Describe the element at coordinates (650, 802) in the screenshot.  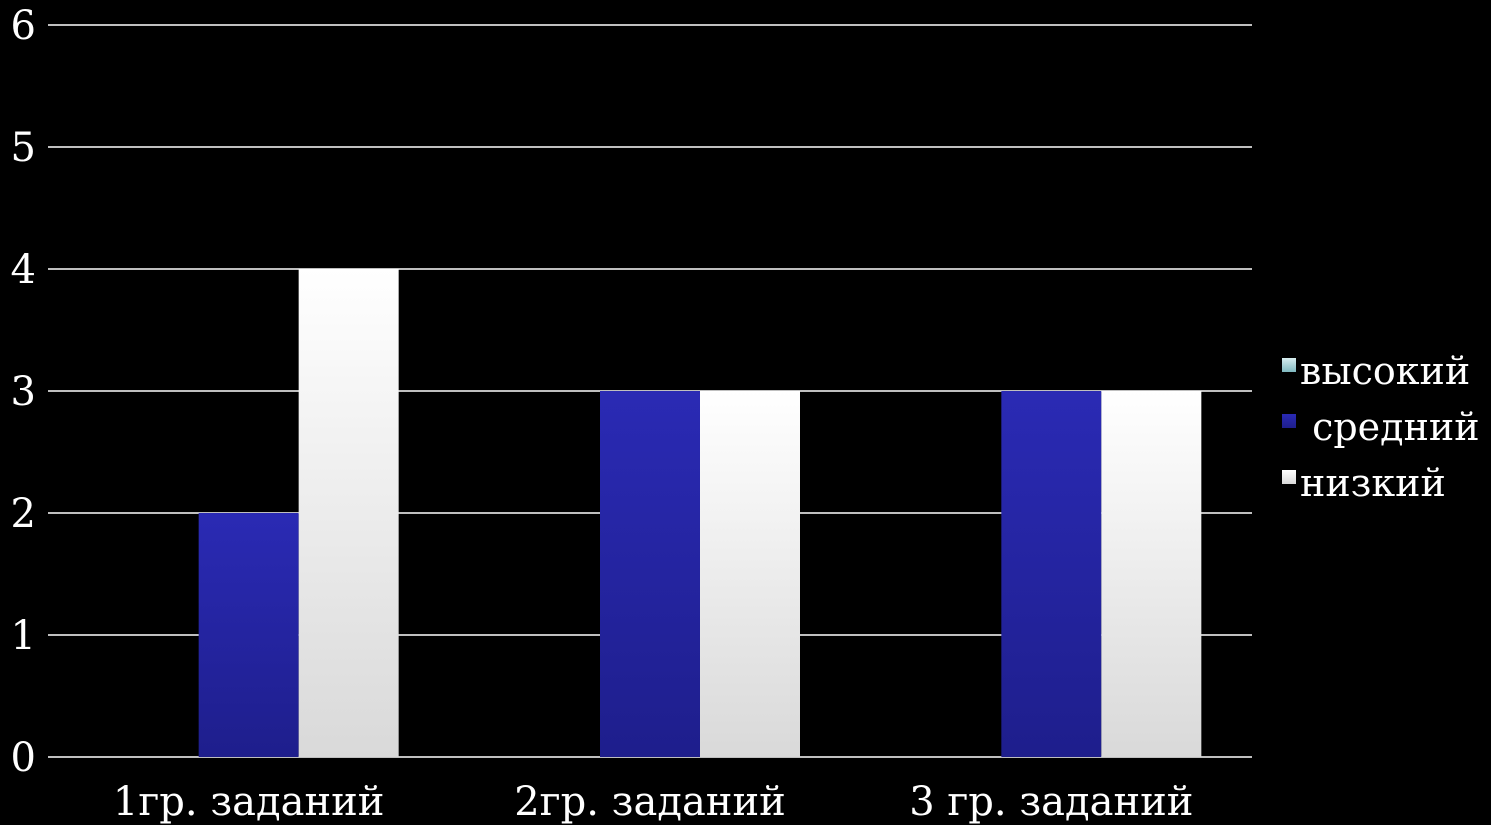
I see `x-category-label: 2гр. заданий` at that location.